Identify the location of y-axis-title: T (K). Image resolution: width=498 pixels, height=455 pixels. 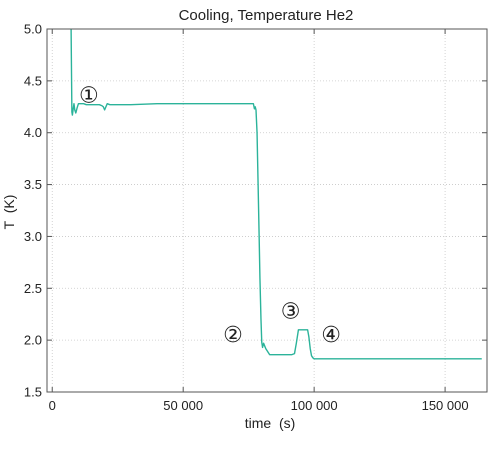
(9, 212).